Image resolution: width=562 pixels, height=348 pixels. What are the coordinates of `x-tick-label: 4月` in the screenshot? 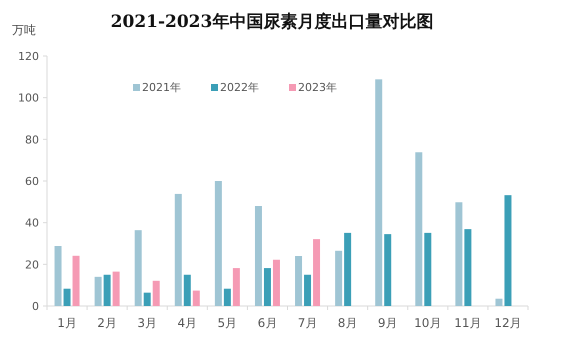 It's located at (187, 323).